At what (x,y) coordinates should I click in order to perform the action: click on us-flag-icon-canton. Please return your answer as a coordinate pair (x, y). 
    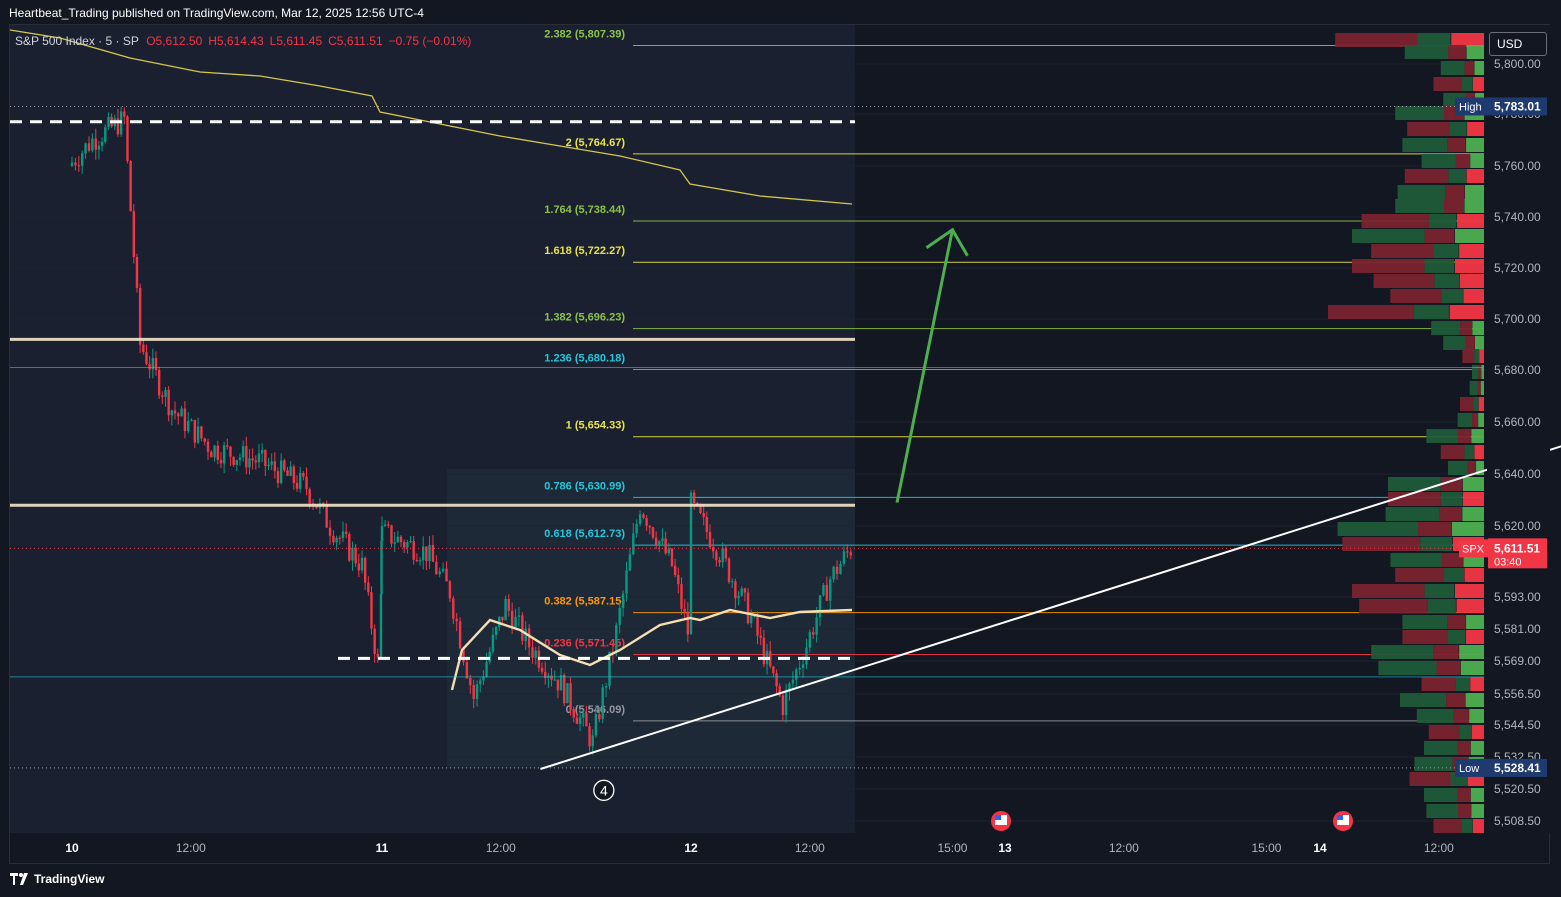
    Looking at the image, I should click on (998, 817).